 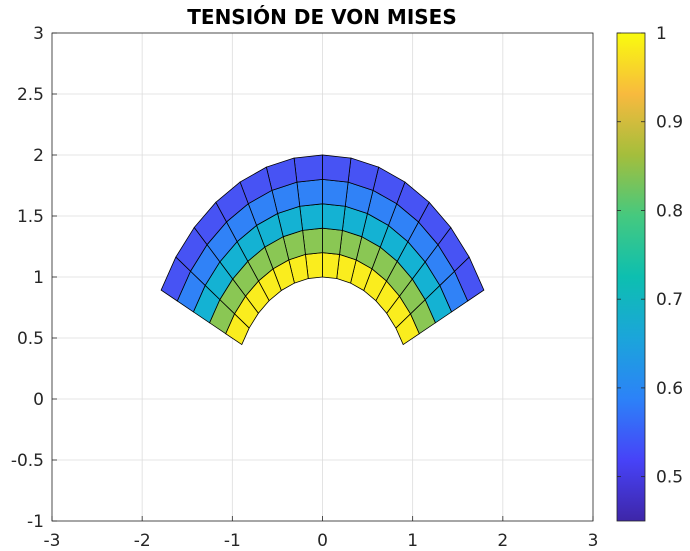 What do you see at coordinates (650, 256) in the screenshot?
I see `colorbar-tick-labels: 0.5 0.6 0.7 0.8 0.9 1` at bounding box center [650, 256].